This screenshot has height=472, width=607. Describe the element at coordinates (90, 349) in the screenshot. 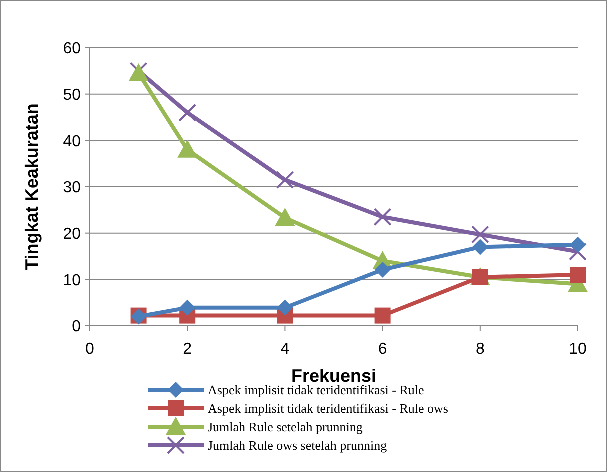

I see `x-tick-label: 0` at that location.